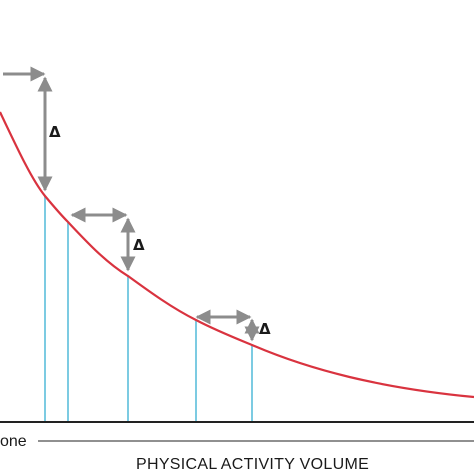  What do you see at coordinates (252, 464) in the screenshot?
I see `x-axis-label: PHYSICAL ACTIVITY VOLUME` at bounding box center [252, 464].